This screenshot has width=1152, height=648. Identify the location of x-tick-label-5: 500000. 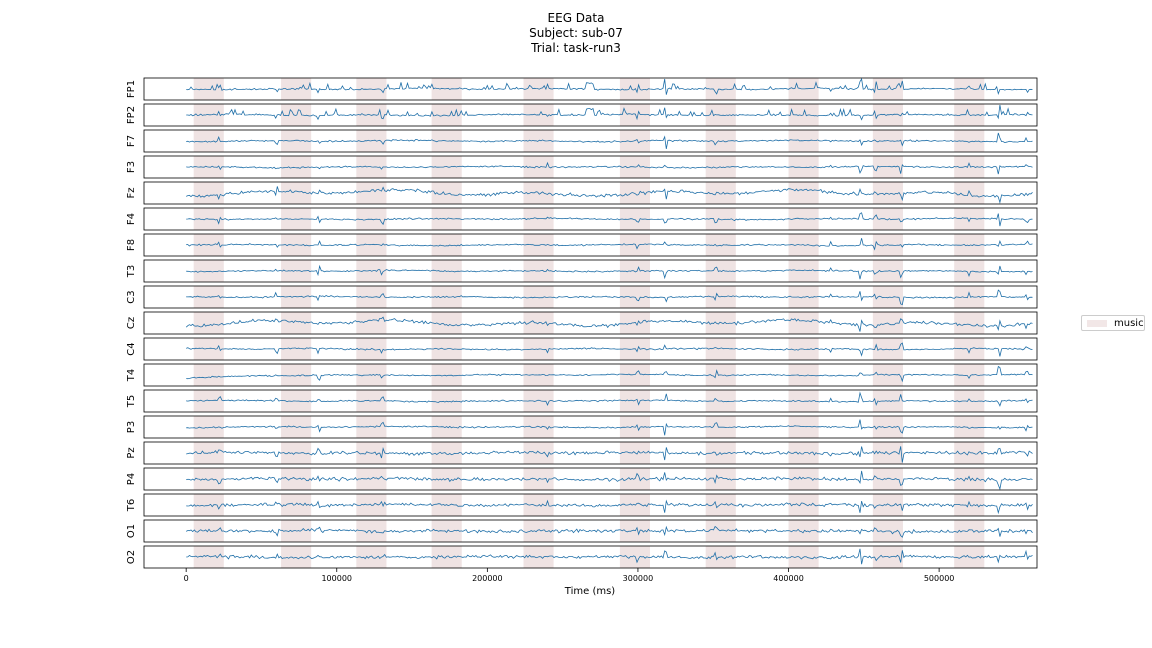
(939, 578).